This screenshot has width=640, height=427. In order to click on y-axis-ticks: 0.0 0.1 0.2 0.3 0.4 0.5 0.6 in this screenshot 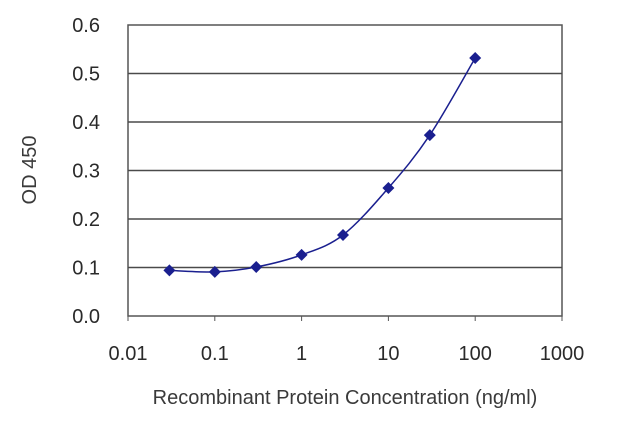, I will do `click(86, 171)`.